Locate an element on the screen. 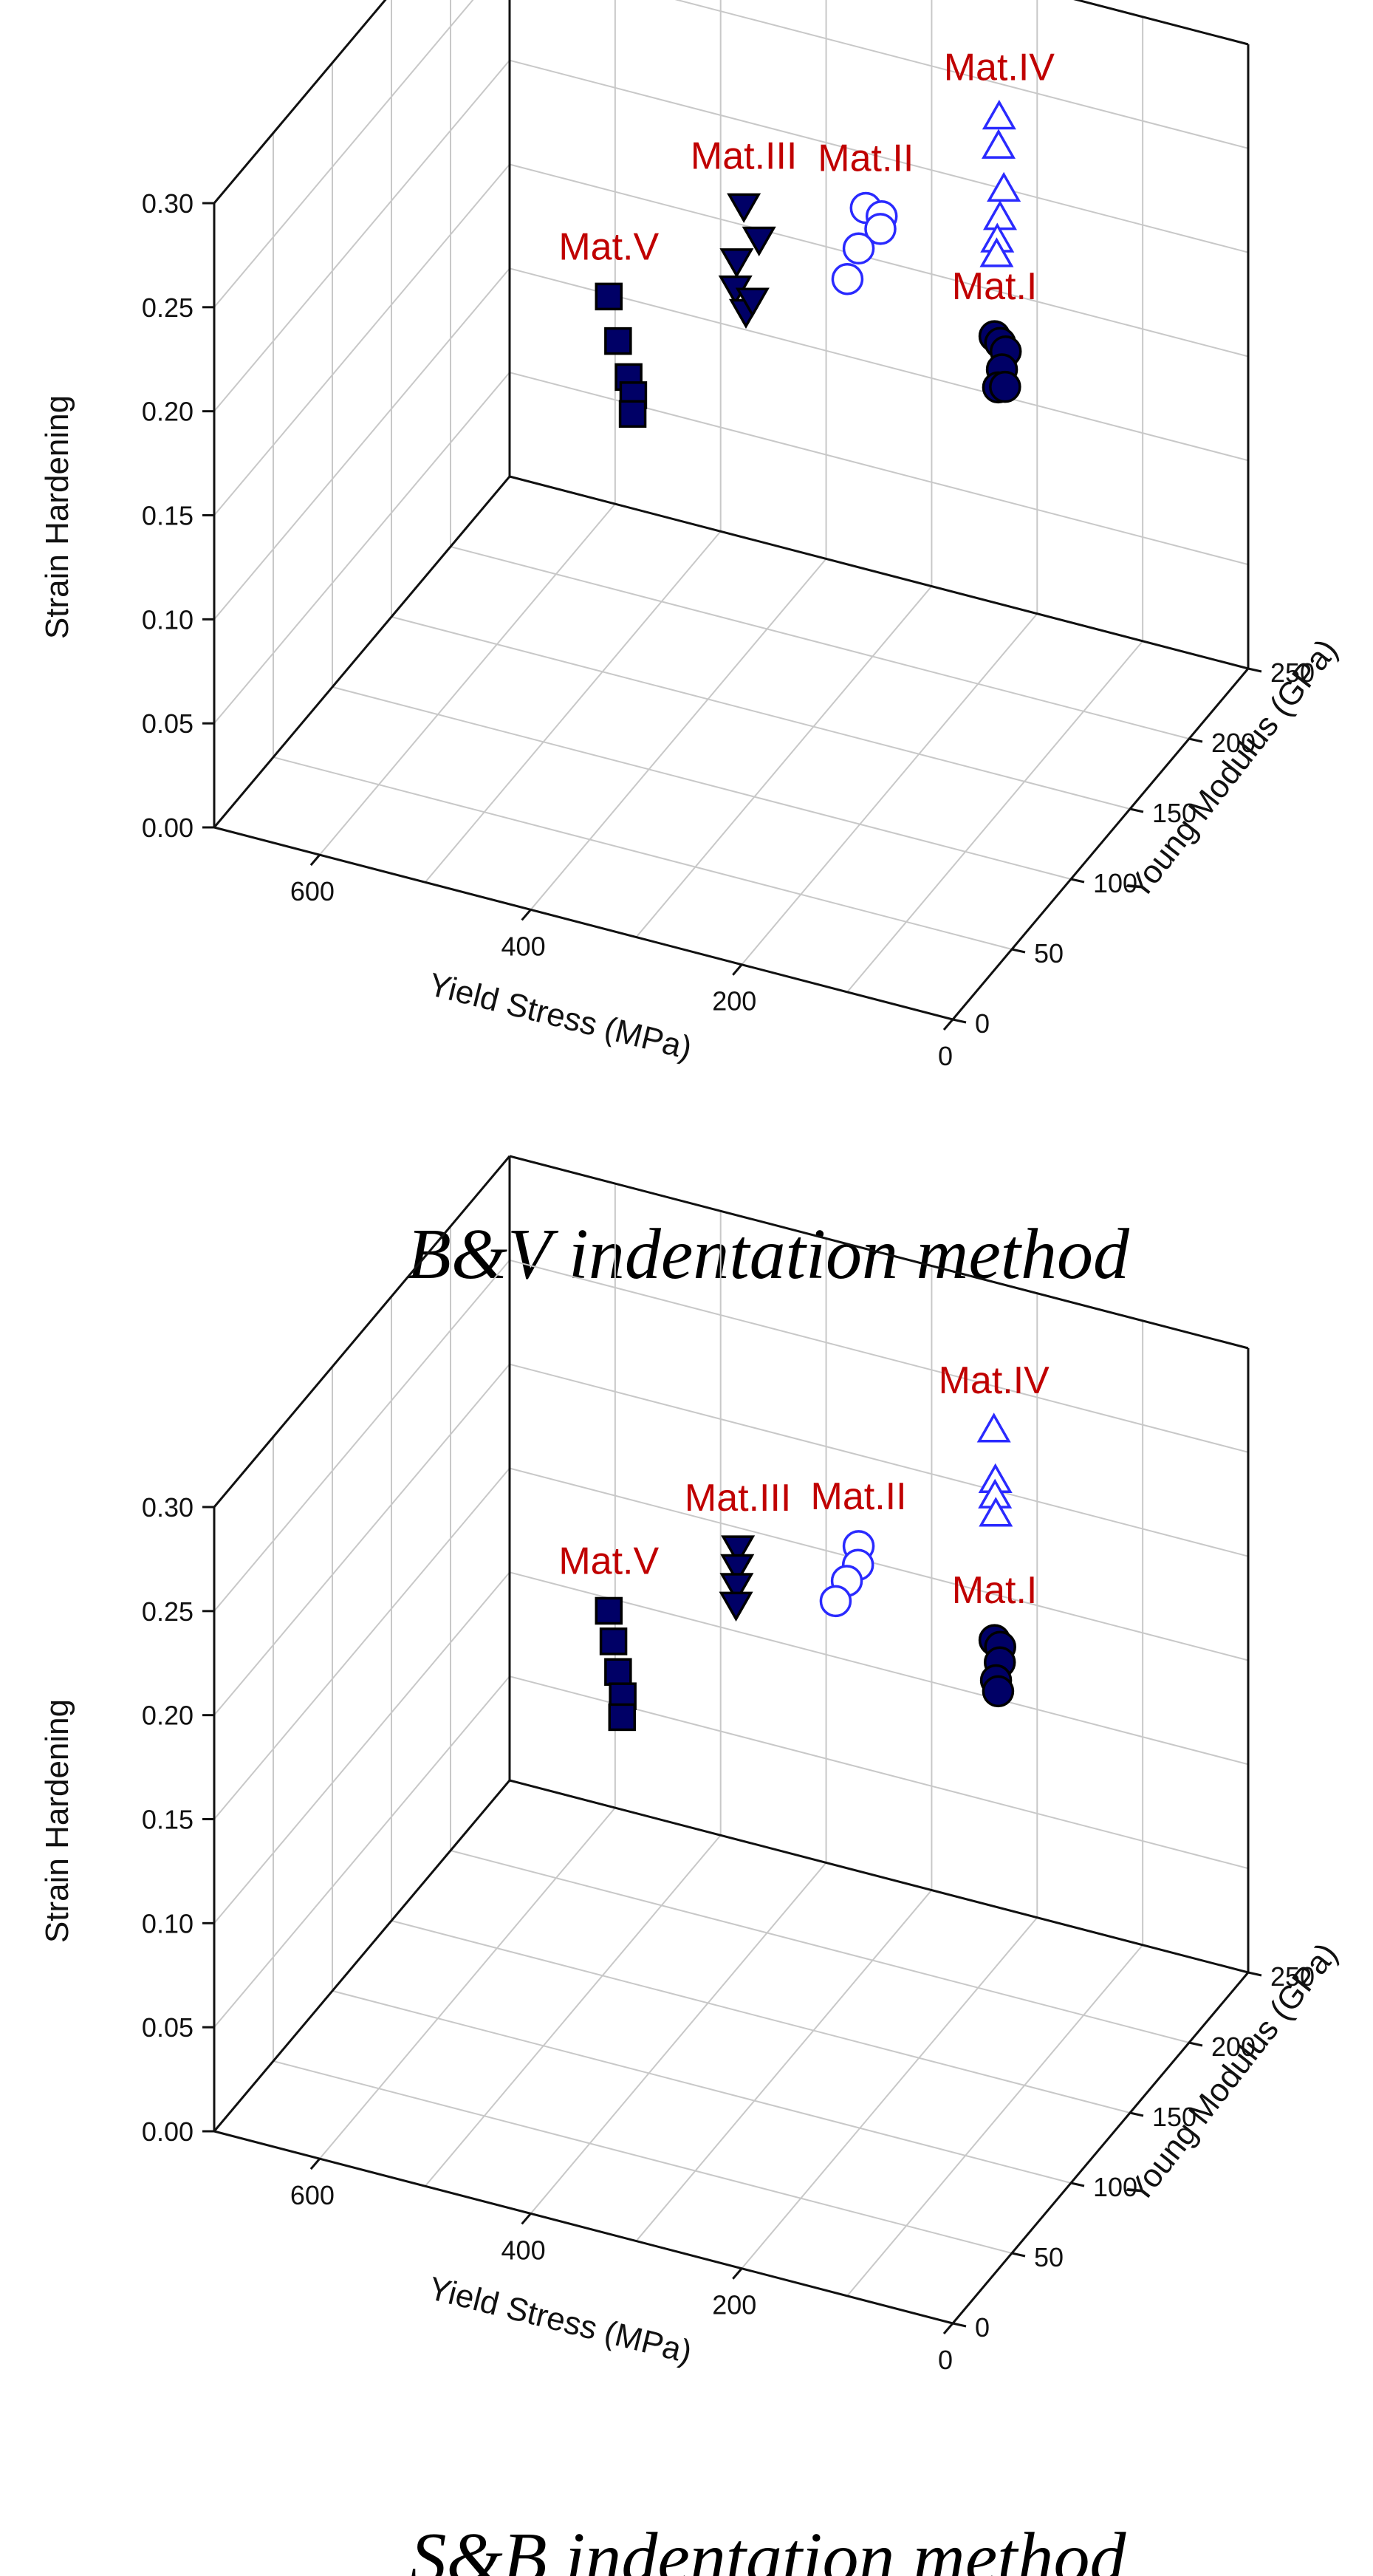 Image resolution: width=1373 pixels, height=2576 pixels. y-tick-label: 50 is located at coordinates (1049, 953).